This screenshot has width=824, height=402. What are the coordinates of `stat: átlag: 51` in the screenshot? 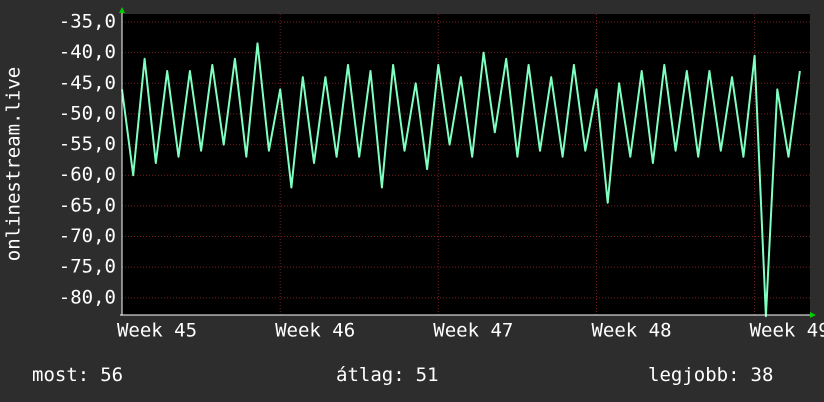 It's located at (387, 375).